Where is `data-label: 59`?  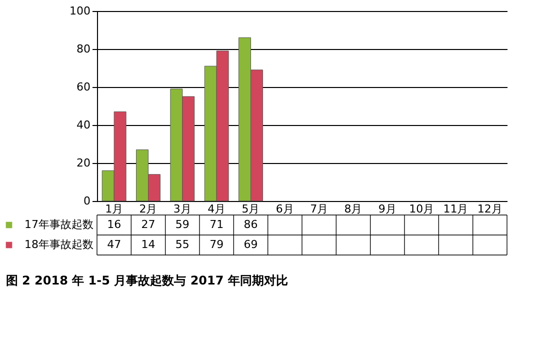 data-label: 59 is located at coordinates (182, 224).